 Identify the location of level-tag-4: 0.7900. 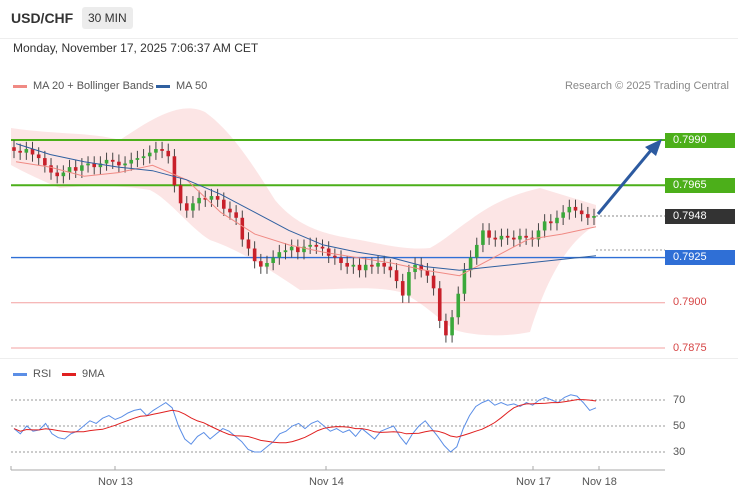
(690, 302).